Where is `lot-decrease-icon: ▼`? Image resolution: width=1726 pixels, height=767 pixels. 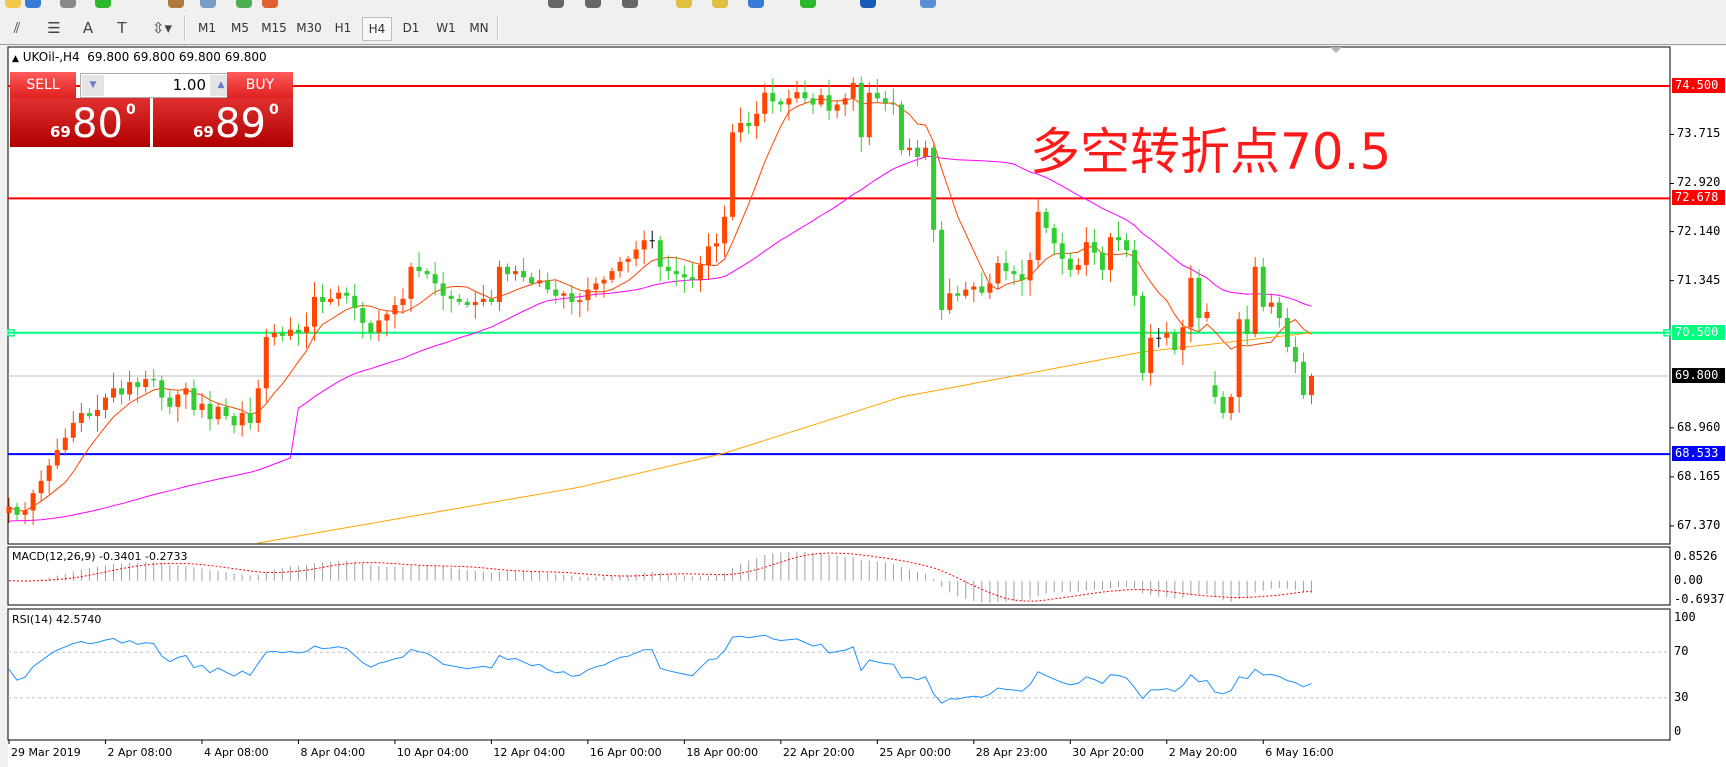
lot-decrease-icon: ▼ is located at coordinates (93, 85).